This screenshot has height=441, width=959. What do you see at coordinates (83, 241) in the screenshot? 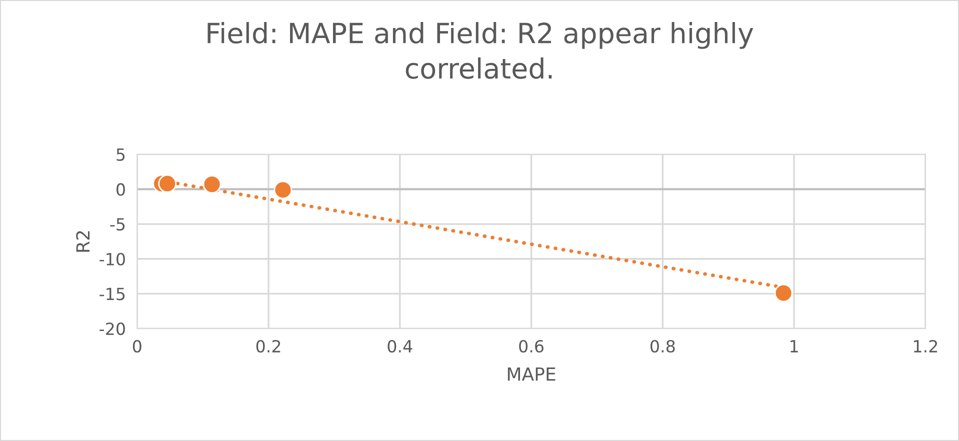
I see `y-axis-title: R2` at bounding box center [83, 241].